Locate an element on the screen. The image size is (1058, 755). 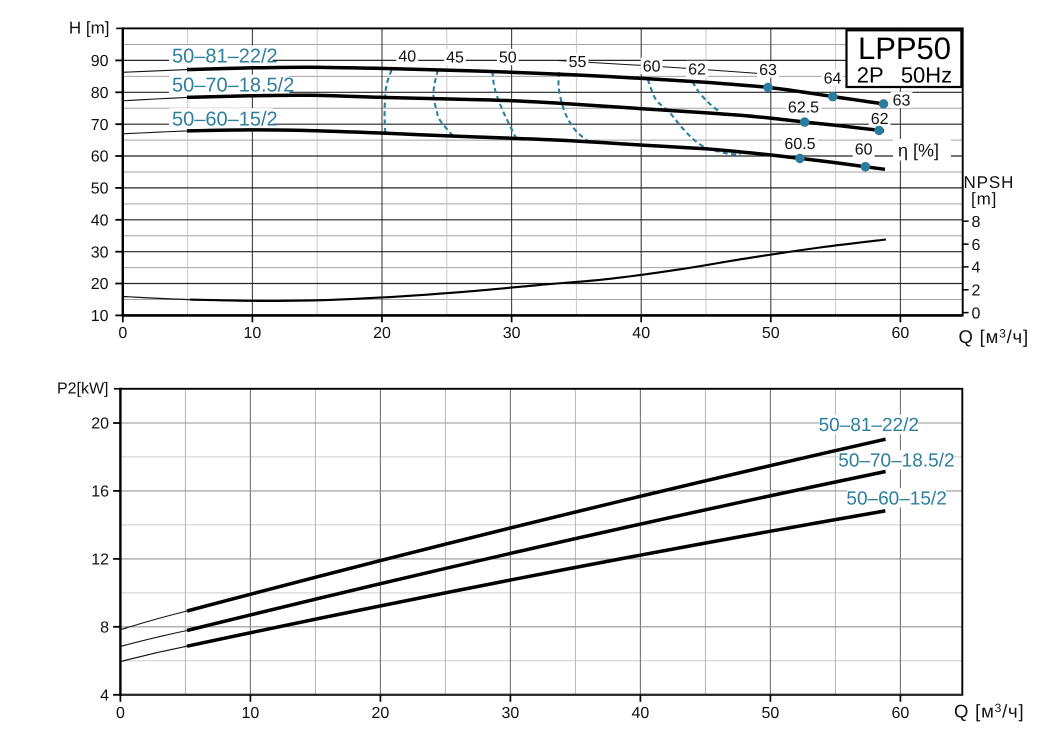
svg-text: 12 is located at coordinates (100, 560).